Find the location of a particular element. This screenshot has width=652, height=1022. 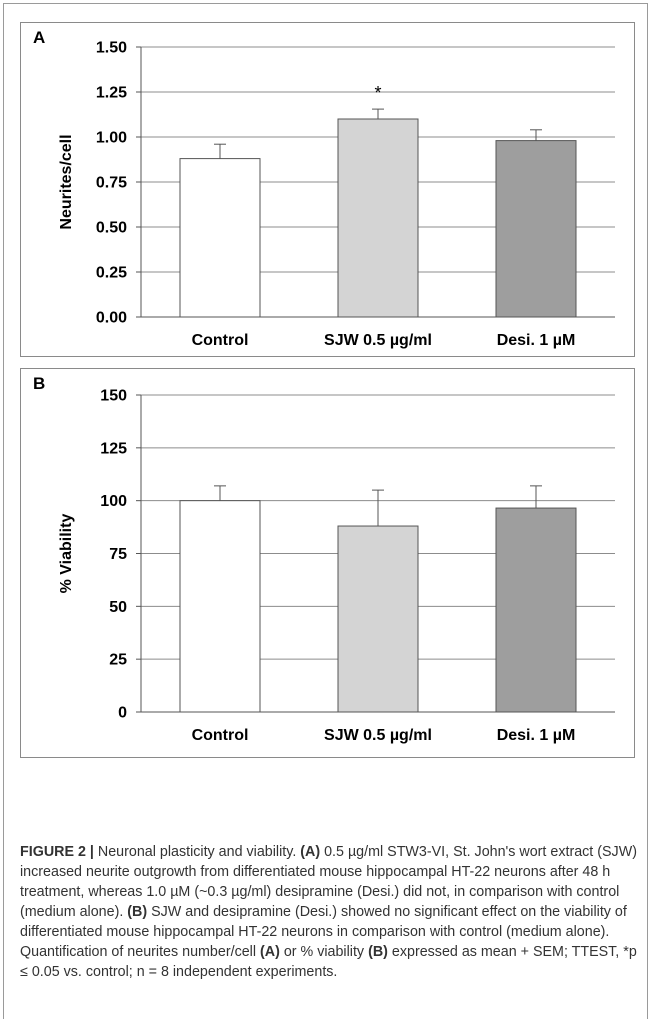

y-tick-label: 125 is located at coordinates (113, 448).